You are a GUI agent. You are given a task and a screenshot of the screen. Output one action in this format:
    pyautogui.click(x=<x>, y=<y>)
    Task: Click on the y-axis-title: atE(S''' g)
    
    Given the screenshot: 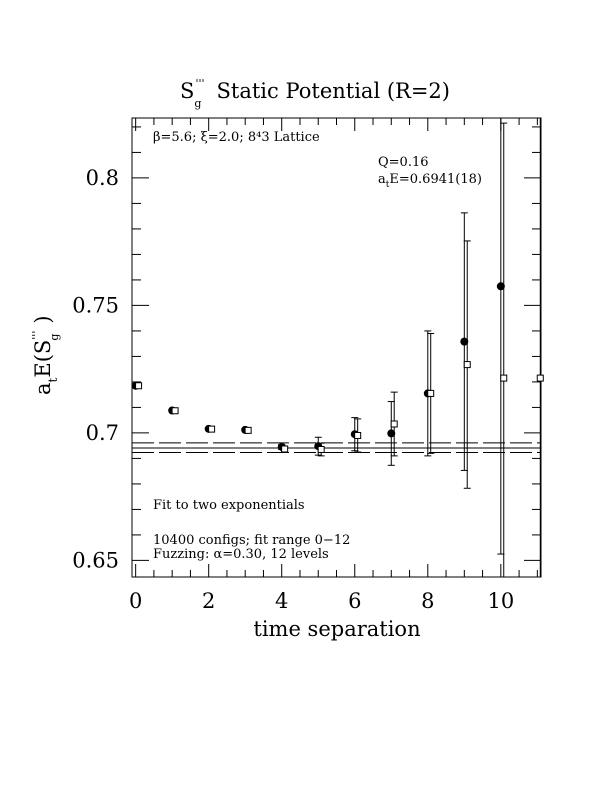 What is the action you would take?
    pyautogui.click(x=45, y=355)
    